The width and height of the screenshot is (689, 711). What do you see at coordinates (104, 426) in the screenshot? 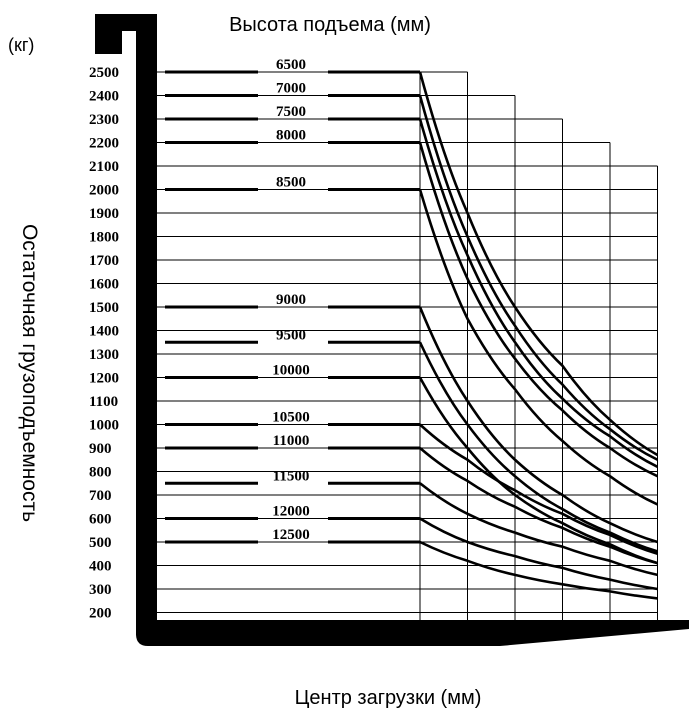
I see `y-tick-label: 1000` at bounding box center [104, 426].